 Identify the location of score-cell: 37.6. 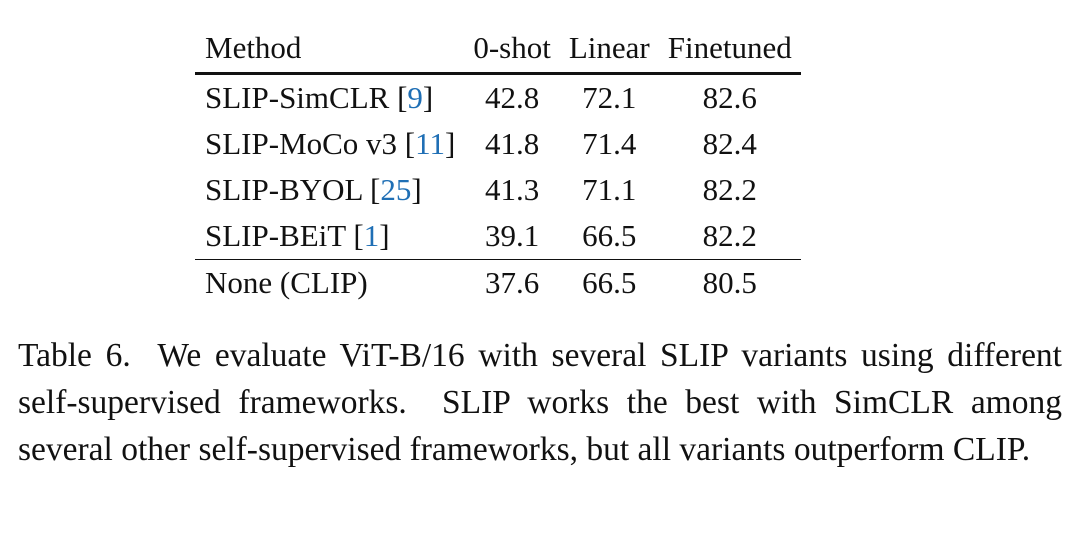
(512, 282).